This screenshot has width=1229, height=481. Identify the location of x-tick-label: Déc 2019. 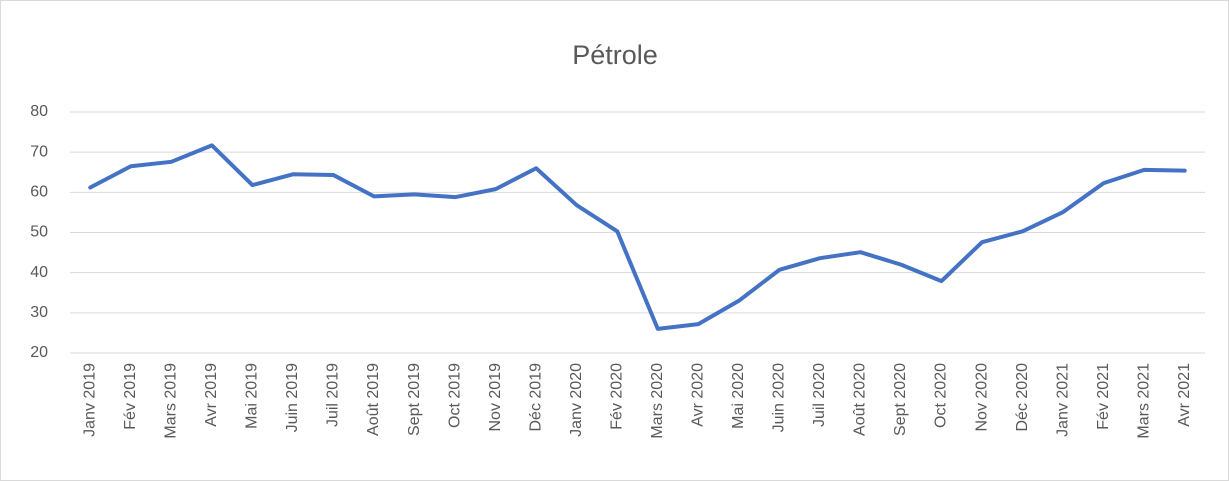
(535, 397).